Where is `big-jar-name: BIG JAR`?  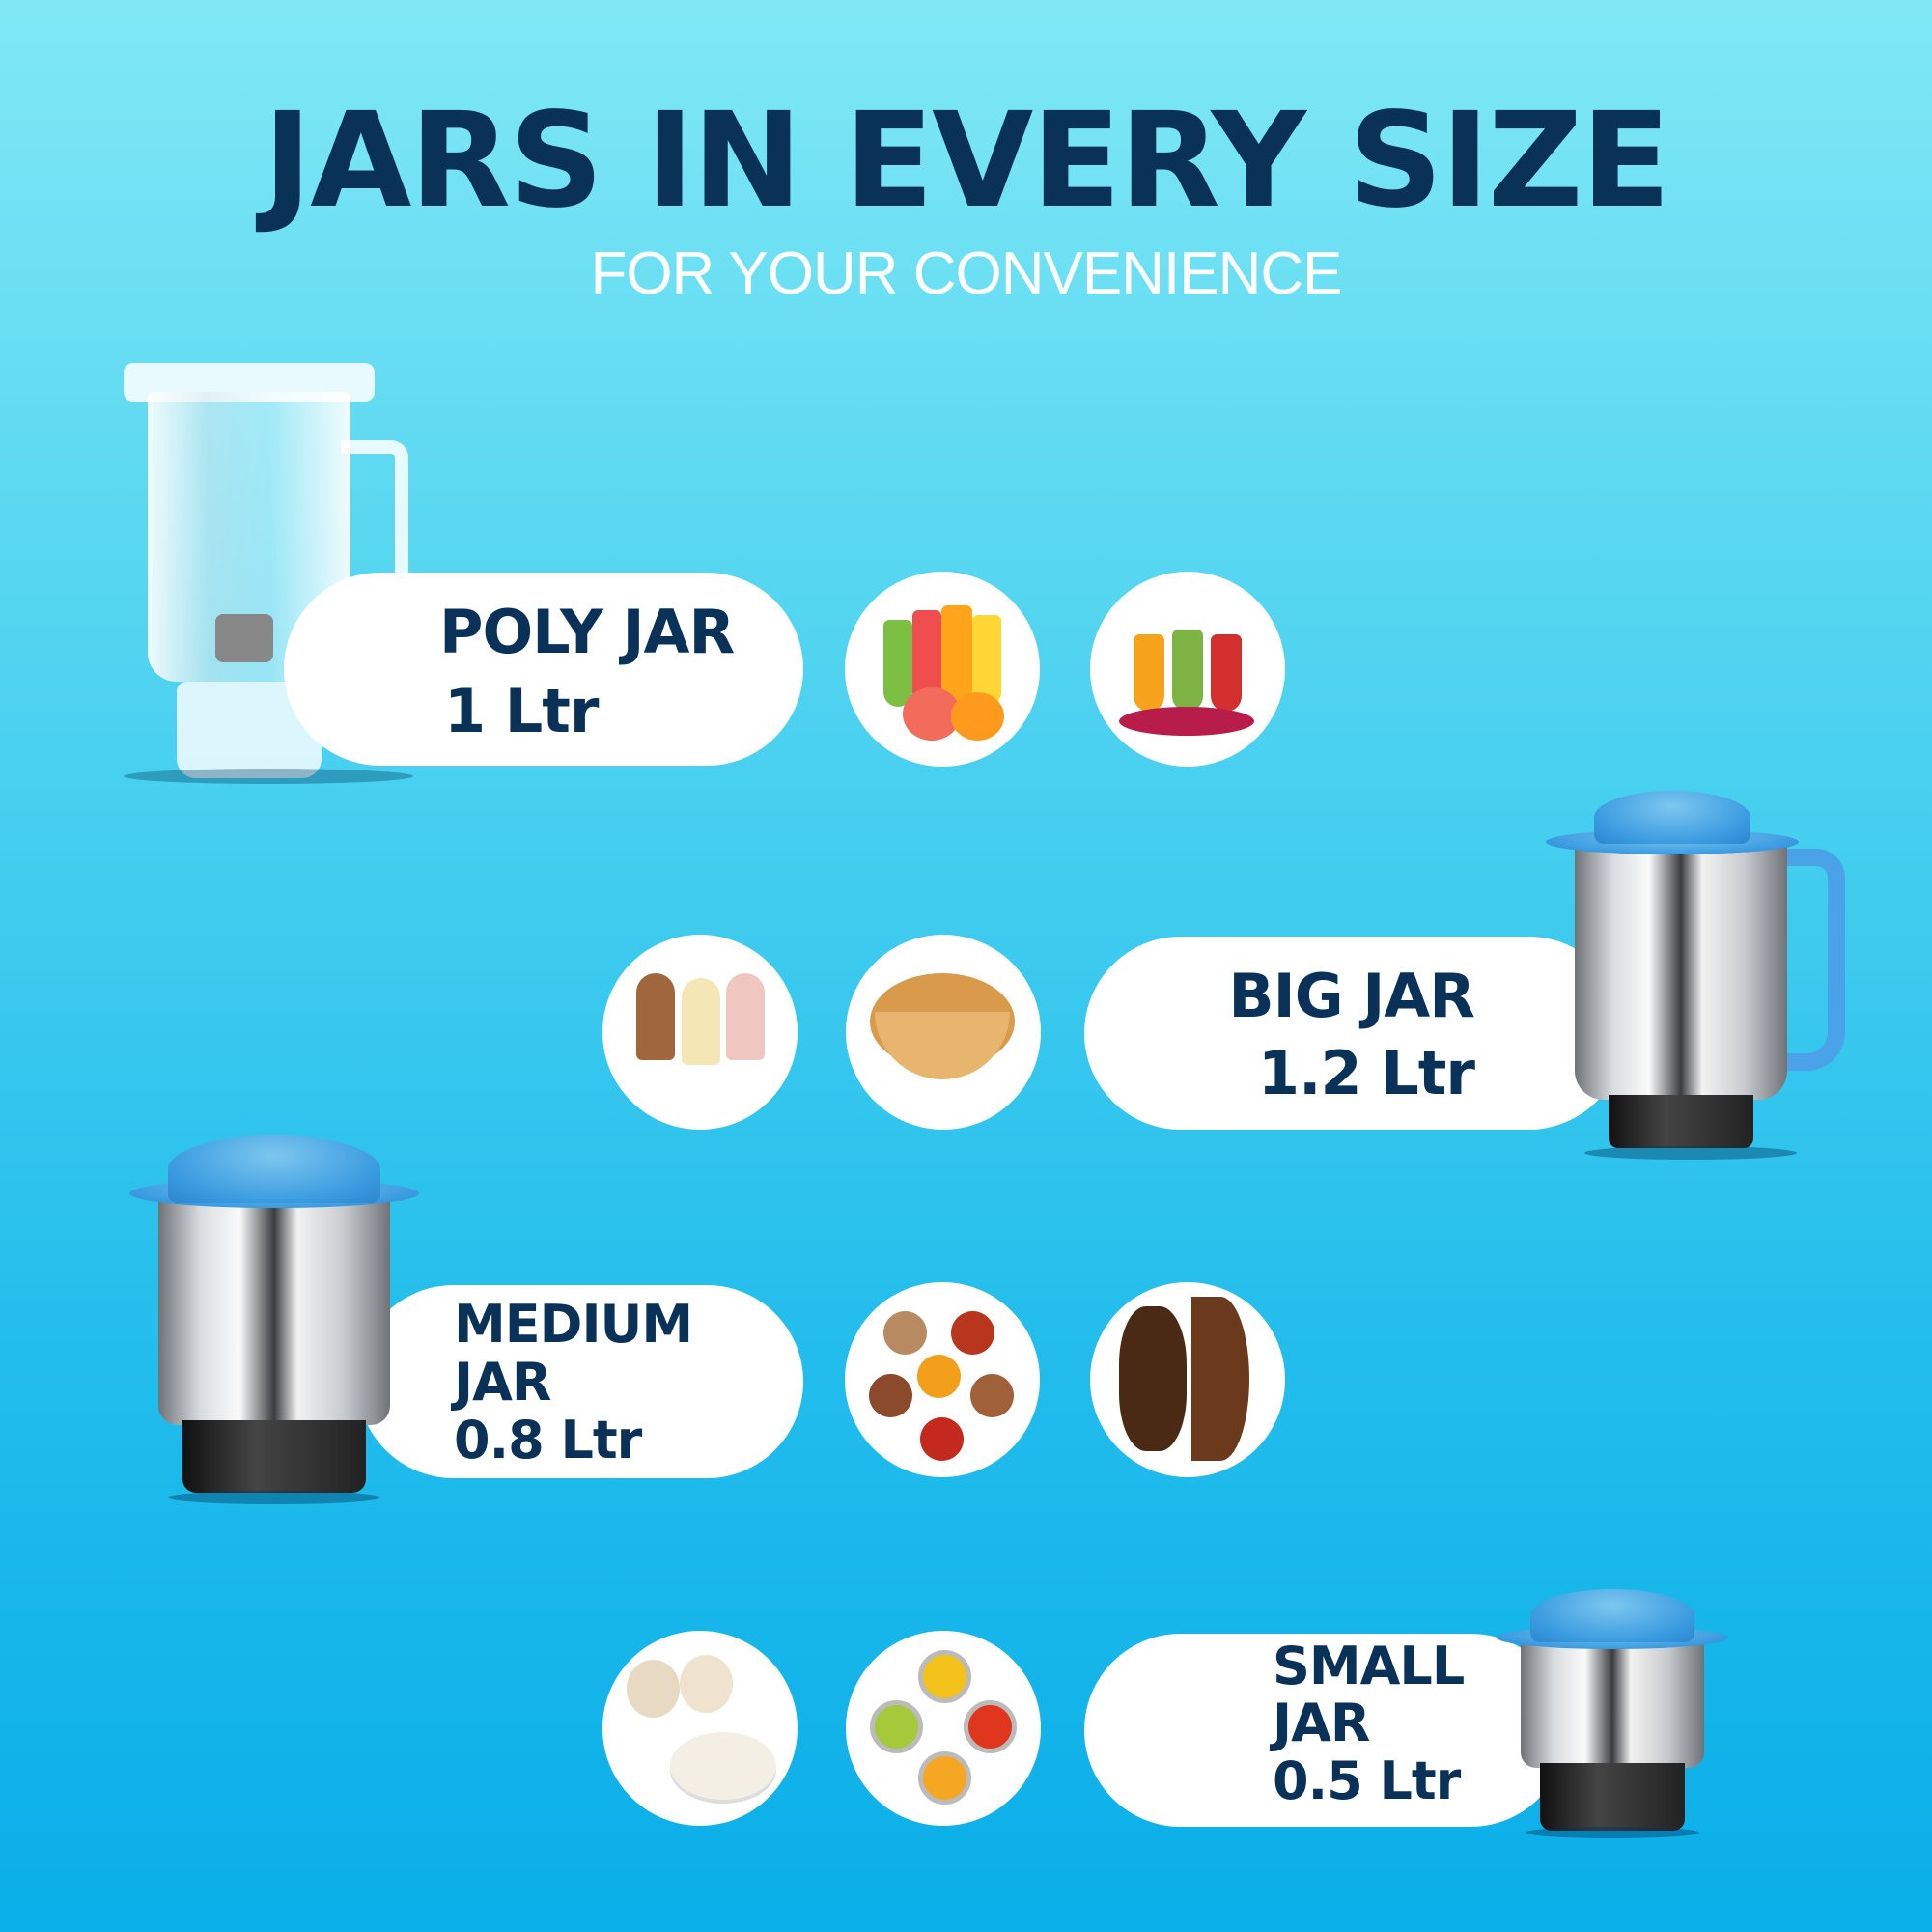 big-jar-name: BIG JAR is located at coordinates (1352, 996).